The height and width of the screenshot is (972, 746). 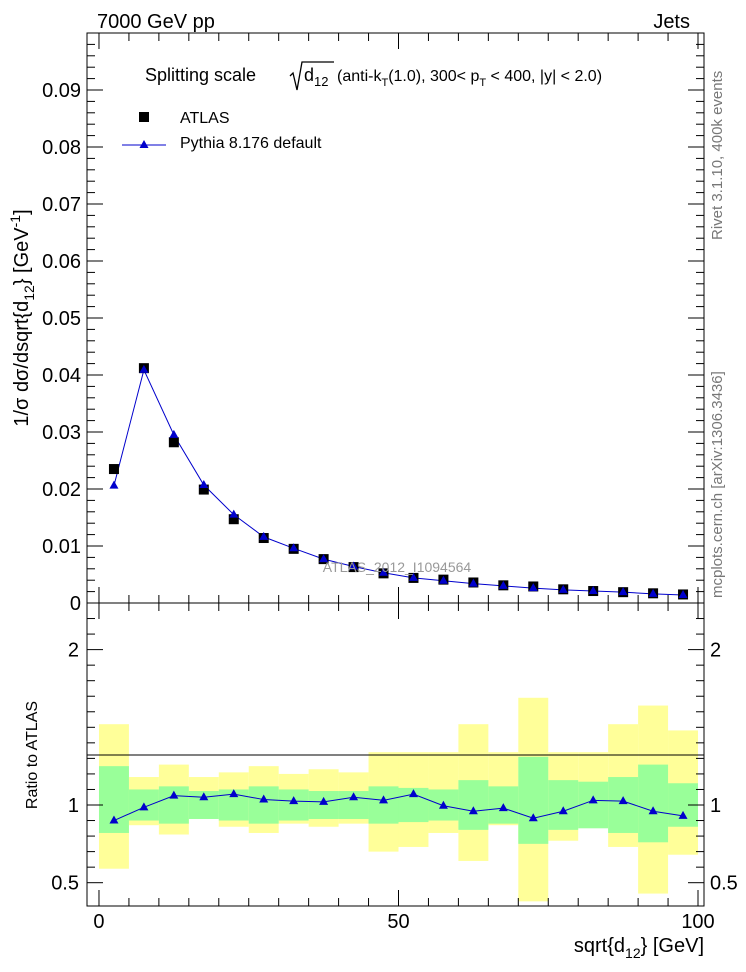 What do you see at coordinates (61, 376) in the screenshot?
I see `y-tick-label: 0.04` at bounding box center [61, 376].